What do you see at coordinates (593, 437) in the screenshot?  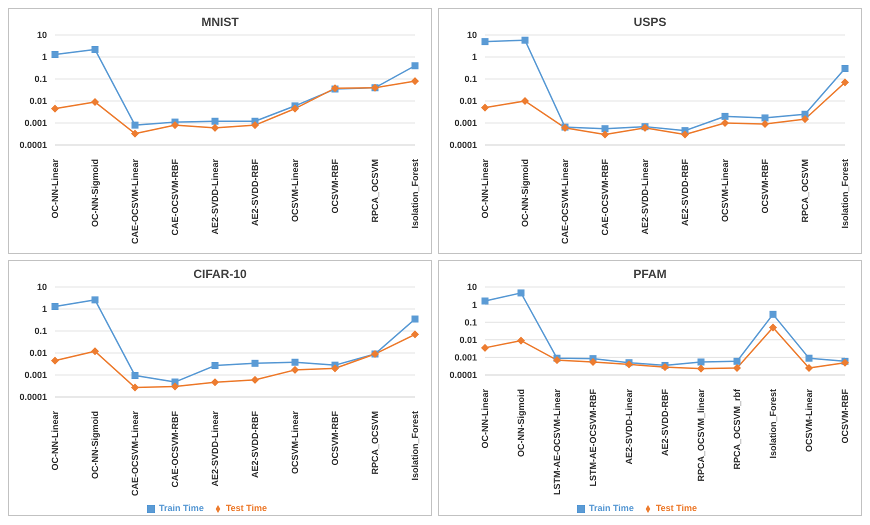 I see `x-tick-label: LSTM-AE-OCSVM-RBF` at bounding box center [593, 437].